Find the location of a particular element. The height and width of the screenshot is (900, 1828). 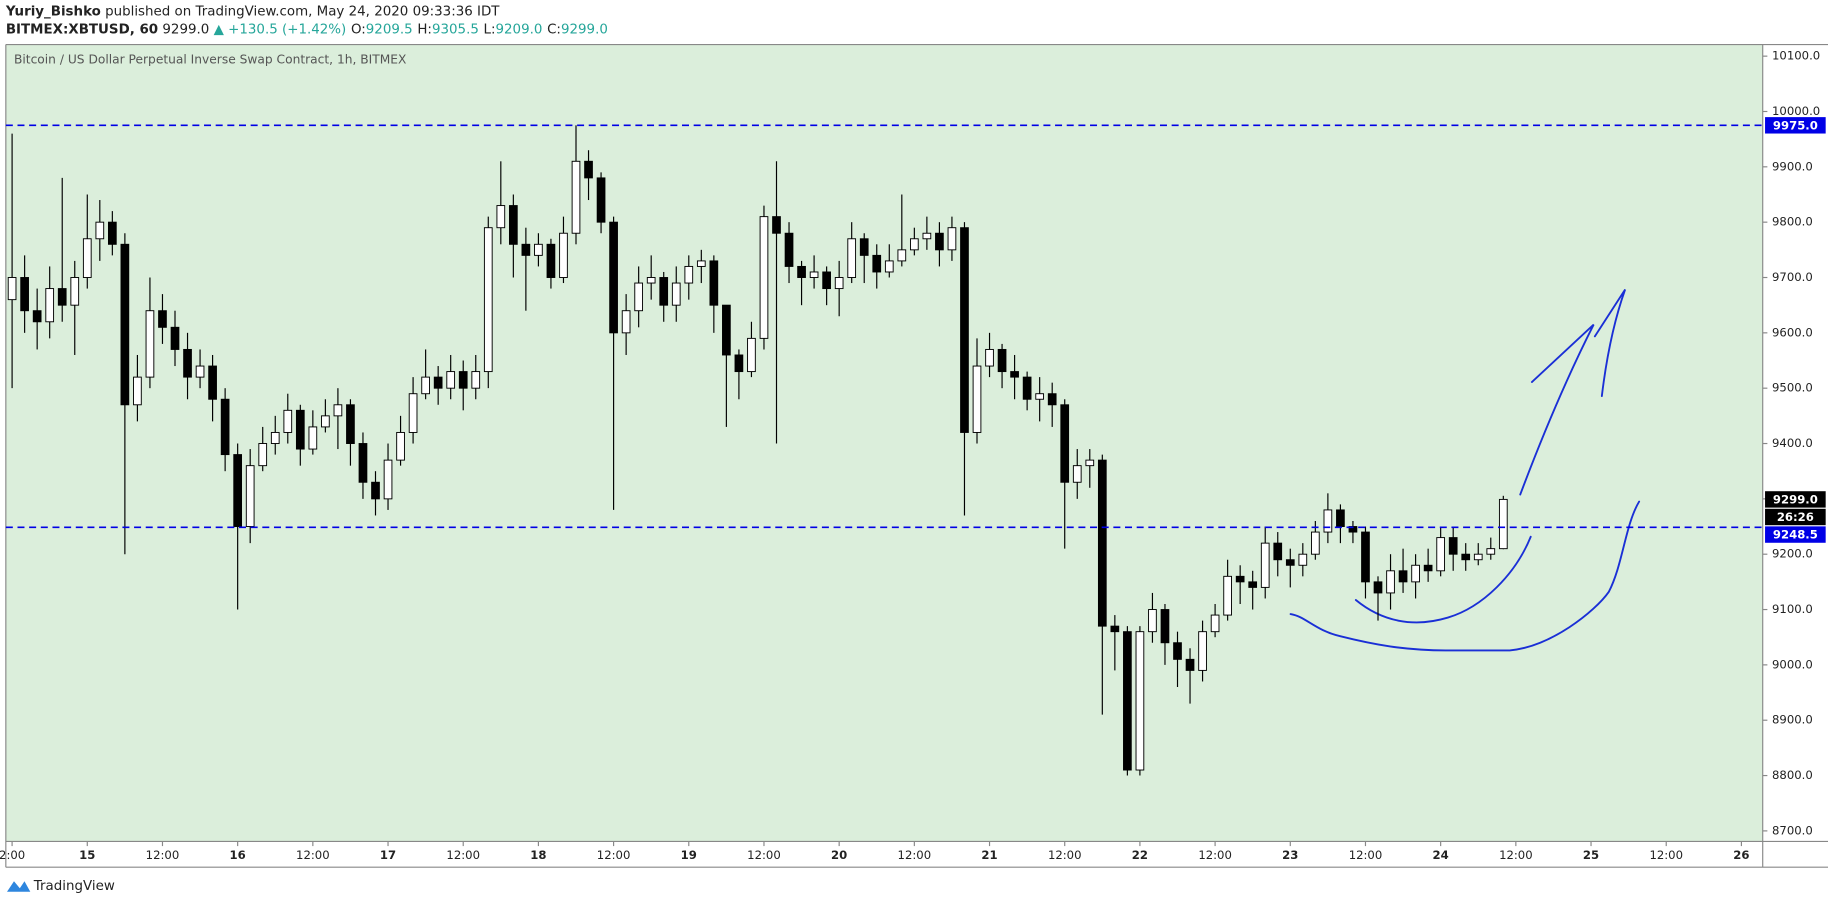

hand-drawing is located at coordinates (1465, 470).